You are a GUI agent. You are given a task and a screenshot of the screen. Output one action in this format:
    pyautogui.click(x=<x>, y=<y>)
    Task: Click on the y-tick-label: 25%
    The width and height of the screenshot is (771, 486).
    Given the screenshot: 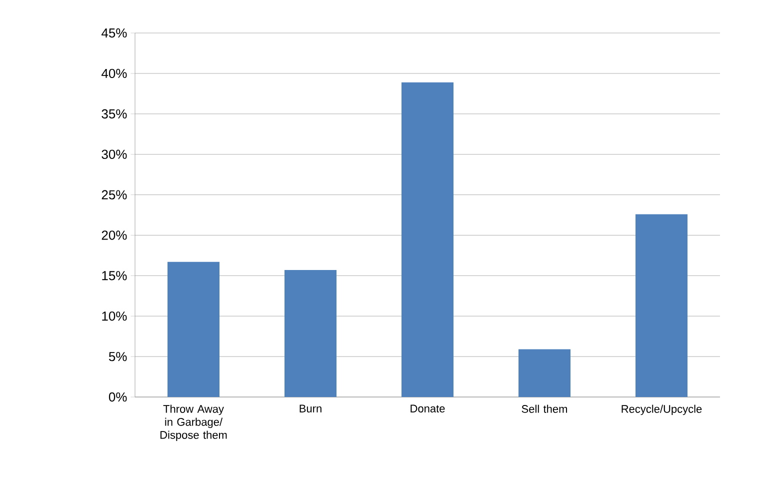 What is the action you would take?
    pyautogui.click(x=114, y=195)
    